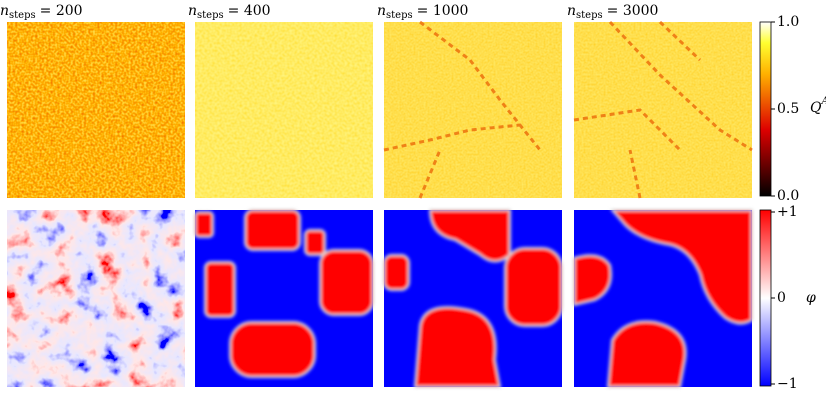  What do you see at coordinates (787, 384) in the screenshot?
I see `tick-label: −1` at bounding box center [787, 384].